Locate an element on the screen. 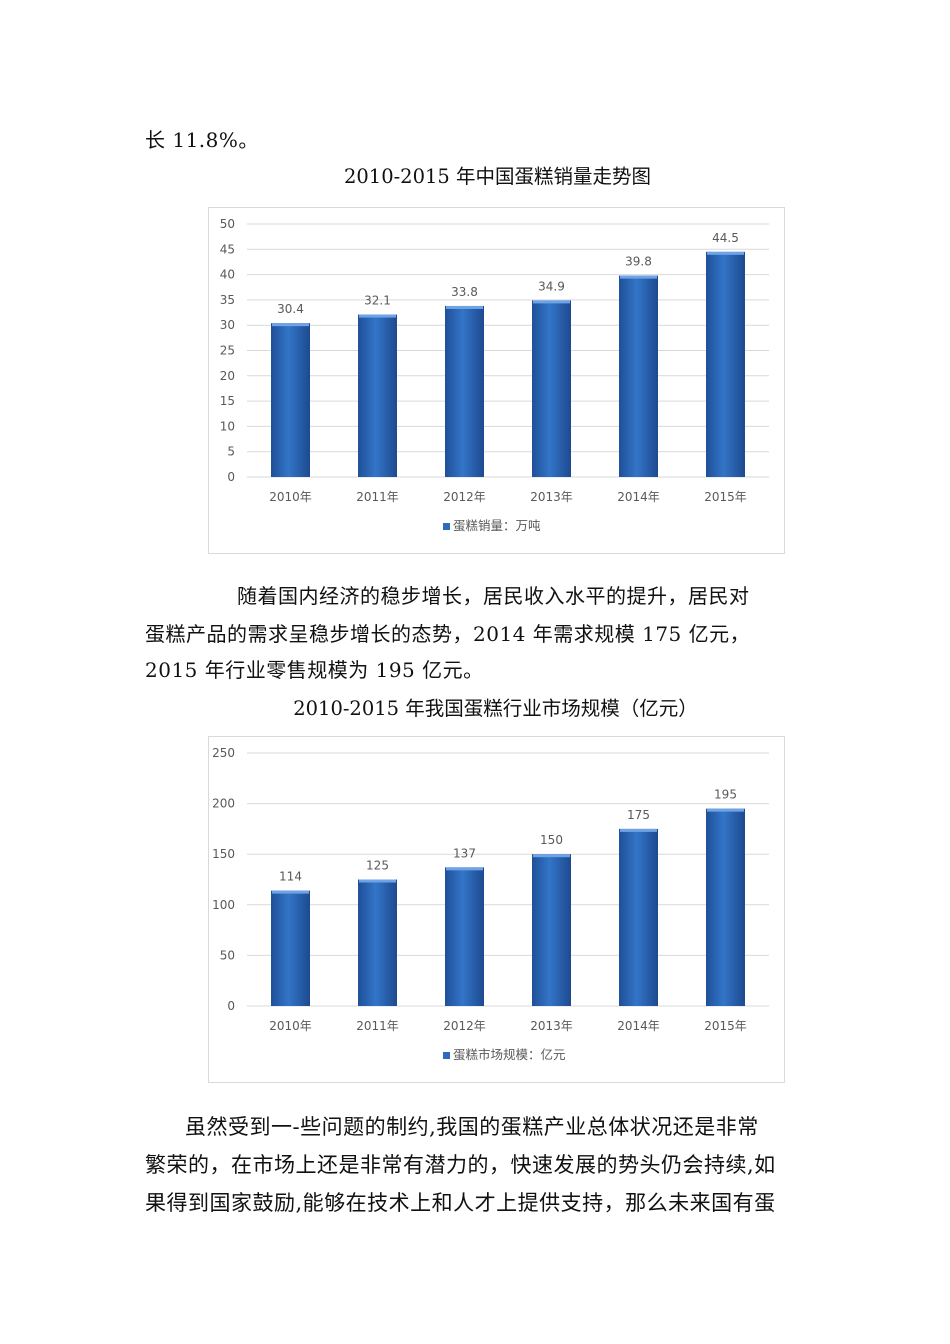 The height and width of the screenshot is (1344, 950). data-label: 30.4 is located at coordinates (290, 309).